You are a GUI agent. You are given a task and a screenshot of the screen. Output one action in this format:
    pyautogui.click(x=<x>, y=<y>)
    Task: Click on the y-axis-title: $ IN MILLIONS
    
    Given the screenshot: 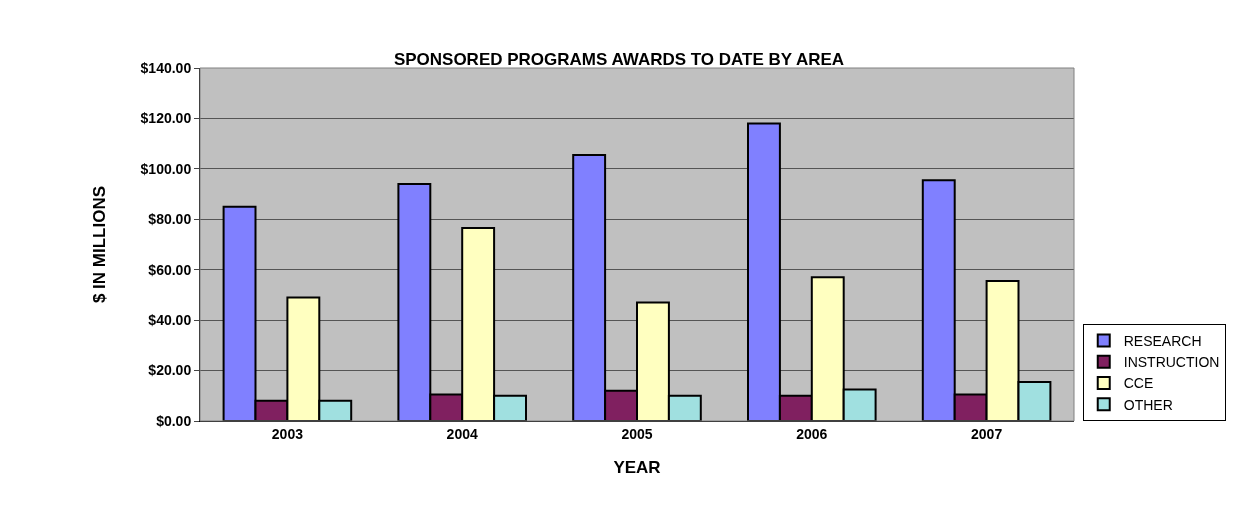 What is the action you would take?
    pyautogui.click(x=100, y=244)
    